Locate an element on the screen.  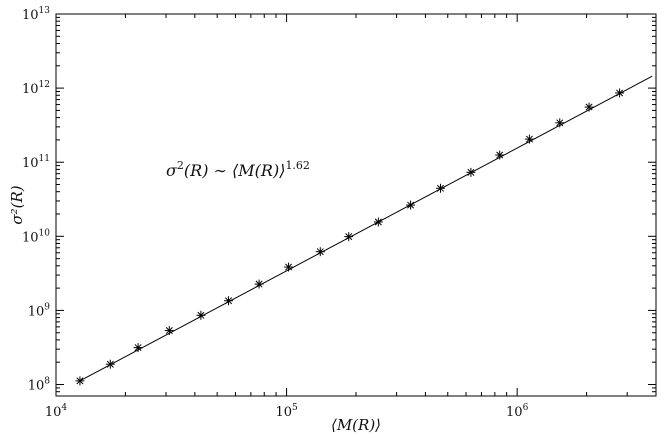
y-tick-label: 108 is located at coordinates (39, 385).